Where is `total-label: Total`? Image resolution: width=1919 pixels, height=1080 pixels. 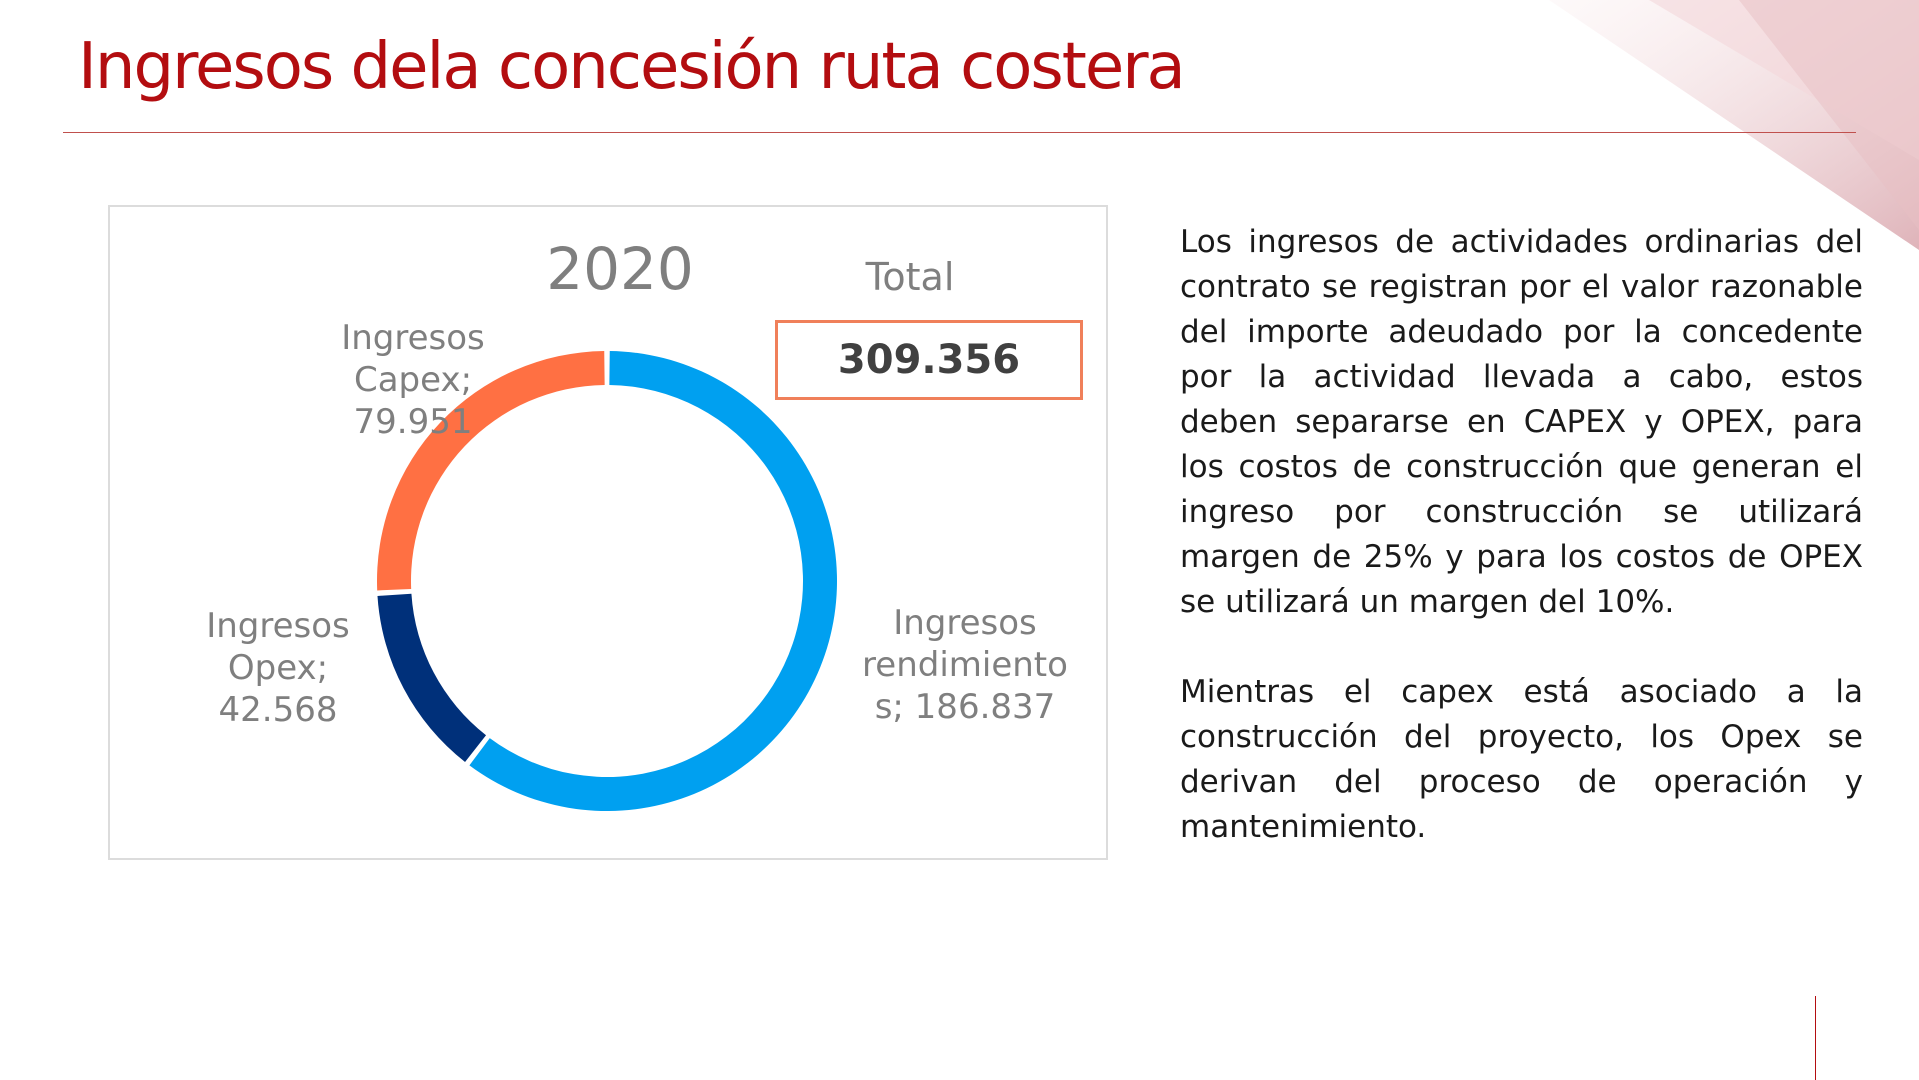 total-label: Total is located at coordinates (910, 277).